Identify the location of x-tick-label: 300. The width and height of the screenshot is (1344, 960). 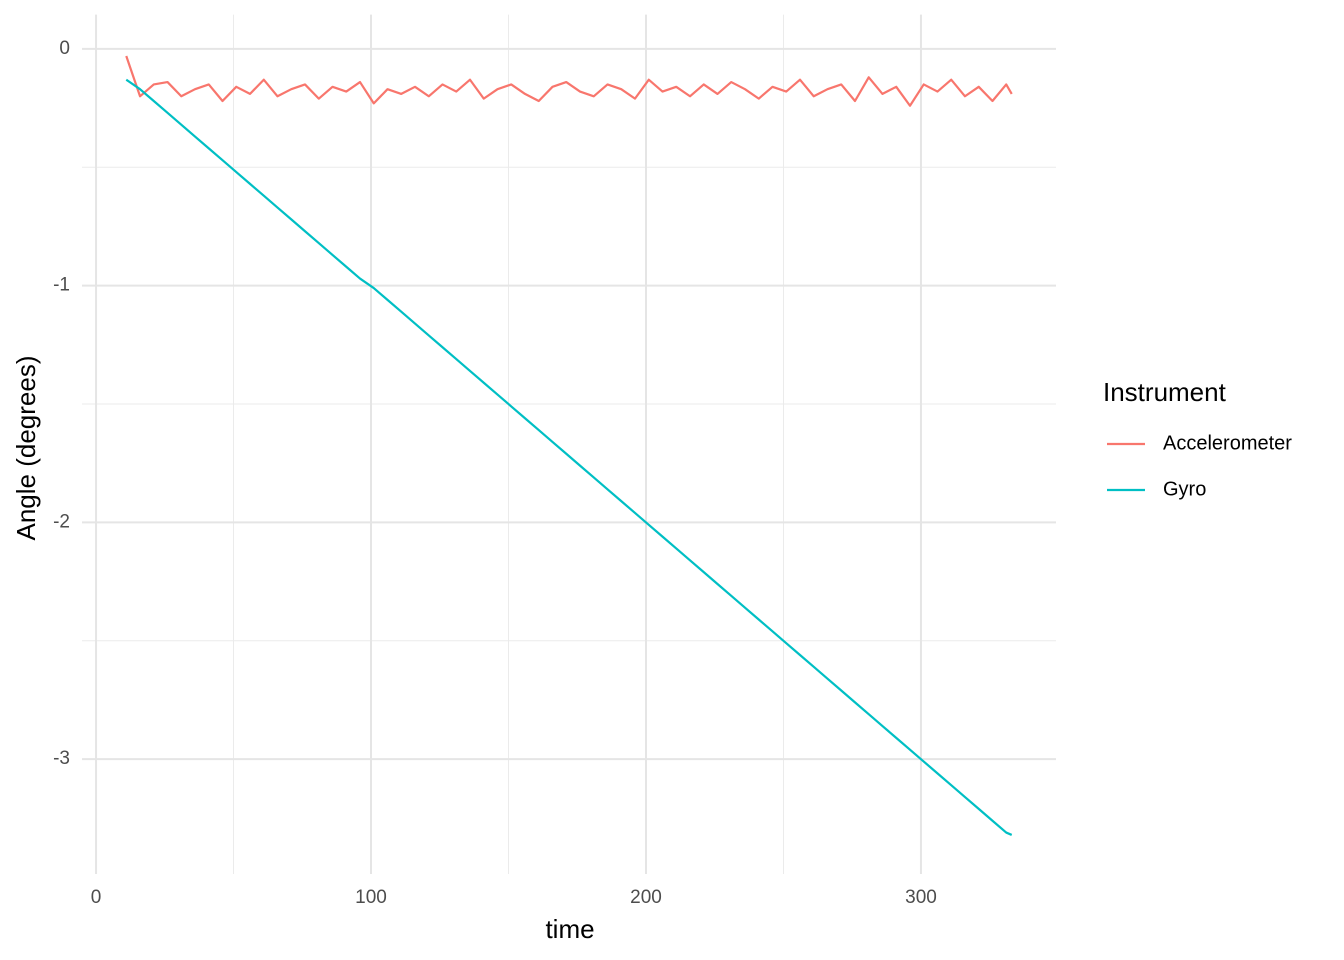
(921, 897).